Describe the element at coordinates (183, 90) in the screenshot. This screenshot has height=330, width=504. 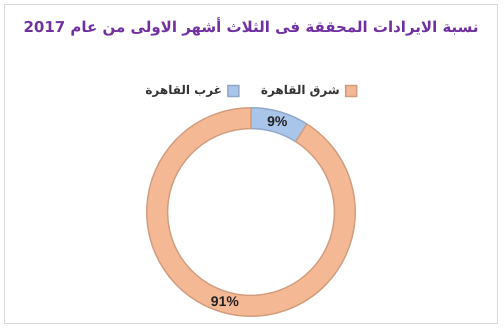
I see `legend-label: غرب القاهرة` at that location.